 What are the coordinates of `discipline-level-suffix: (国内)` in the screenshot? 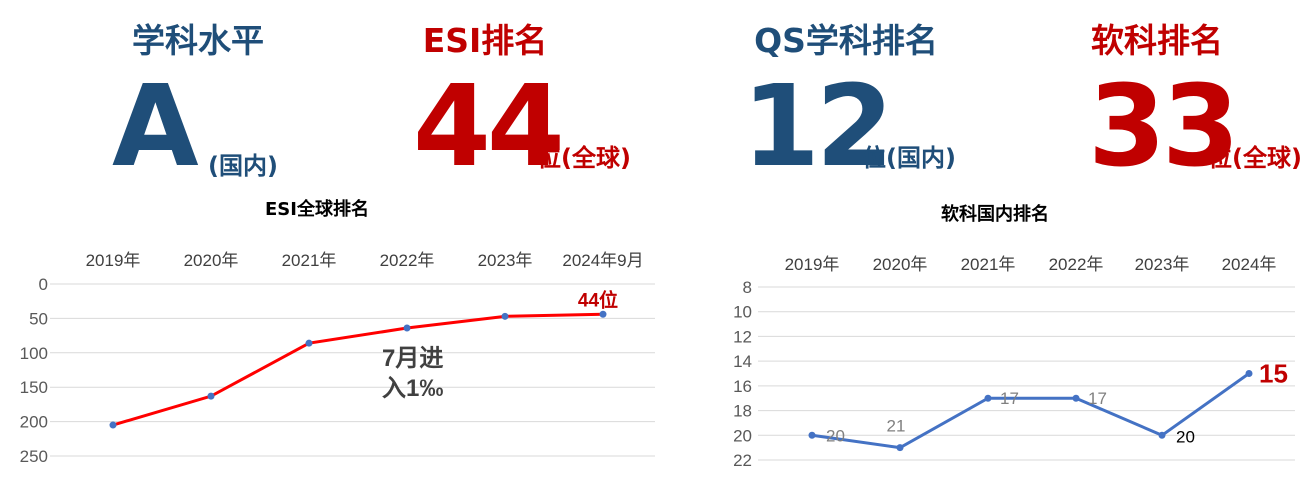 It's located at (243, 166).